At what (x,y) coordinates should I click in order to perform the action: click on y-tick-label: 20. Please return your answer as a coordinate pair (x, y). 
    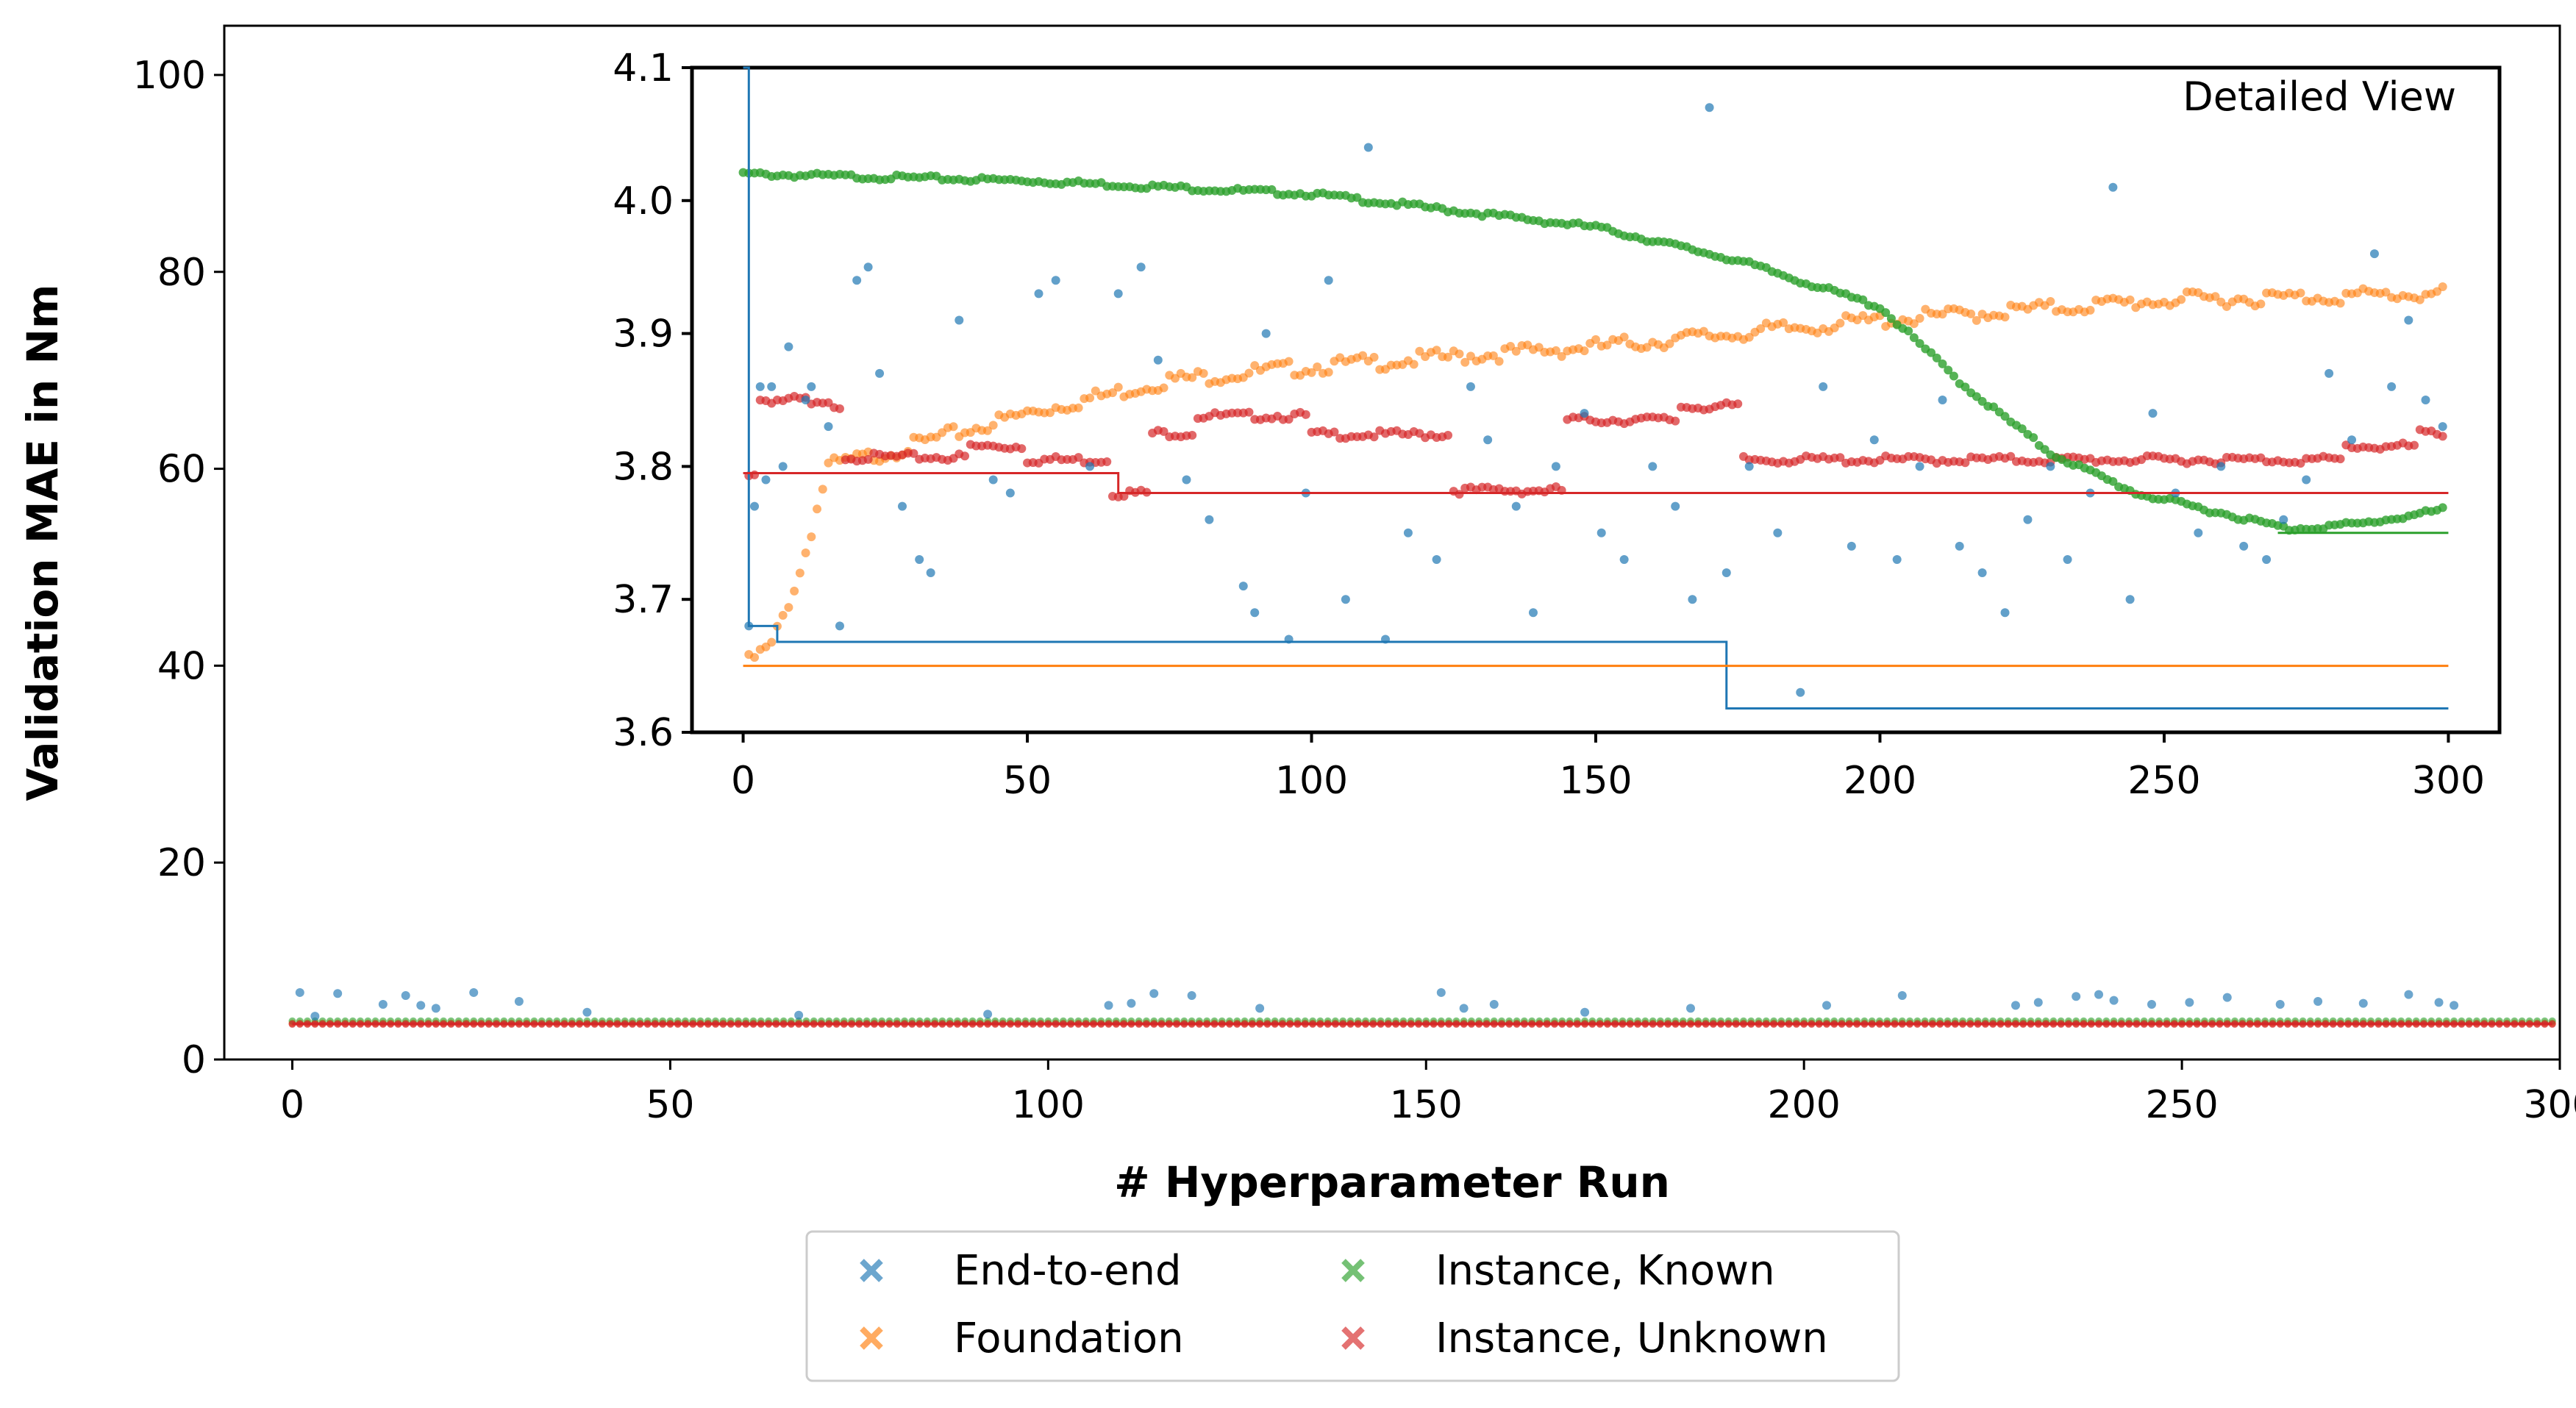
    Looking at the image, I should click on (181, 863).